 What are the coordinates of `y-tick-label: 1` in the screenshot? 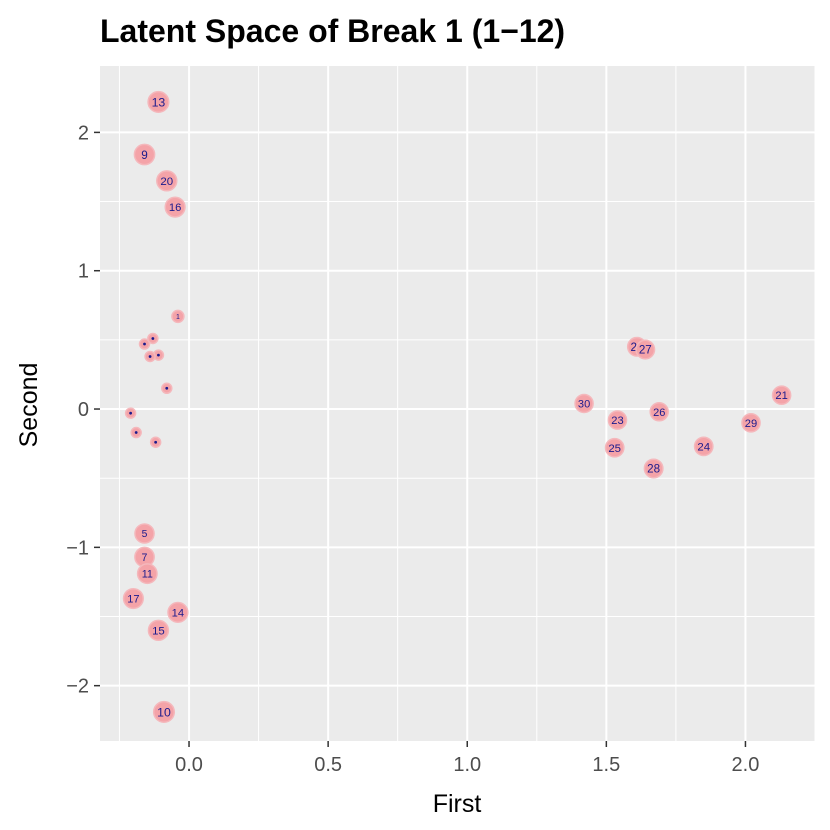 It's located at (83, 272).